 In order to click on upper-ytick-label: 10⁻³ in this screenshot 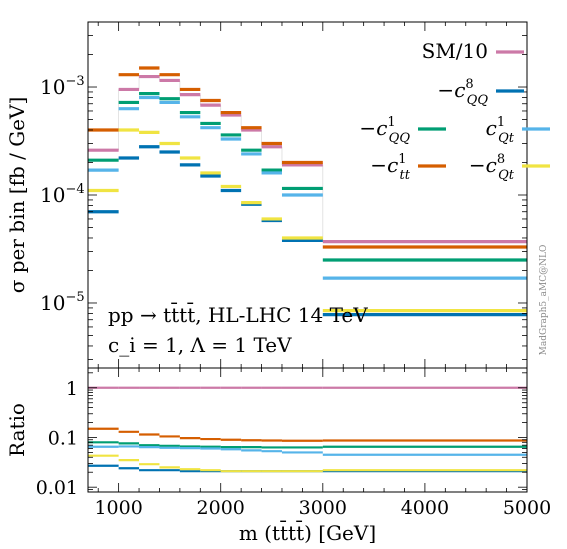, I will do `click(62, 86)`.